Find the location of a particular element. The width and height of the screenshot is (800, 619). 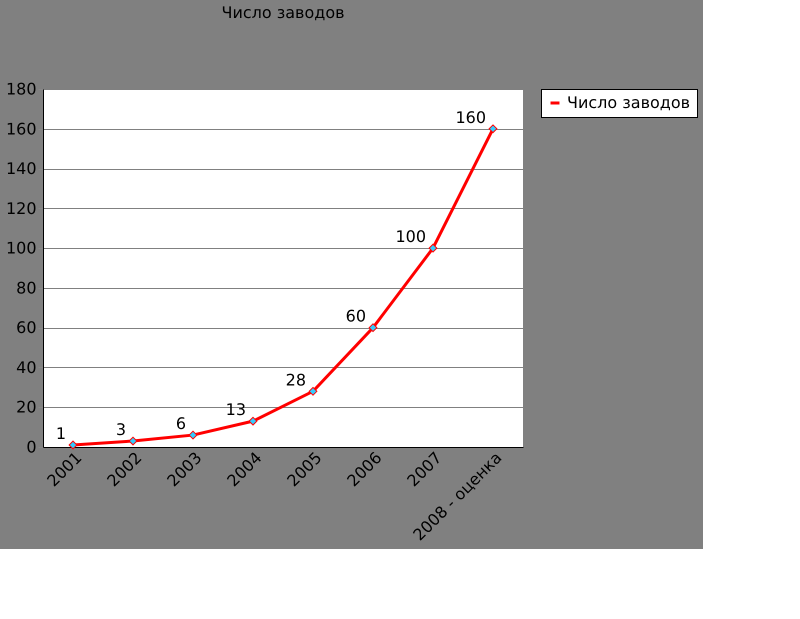

data-label: 100 is located at coordinates (410, 236).